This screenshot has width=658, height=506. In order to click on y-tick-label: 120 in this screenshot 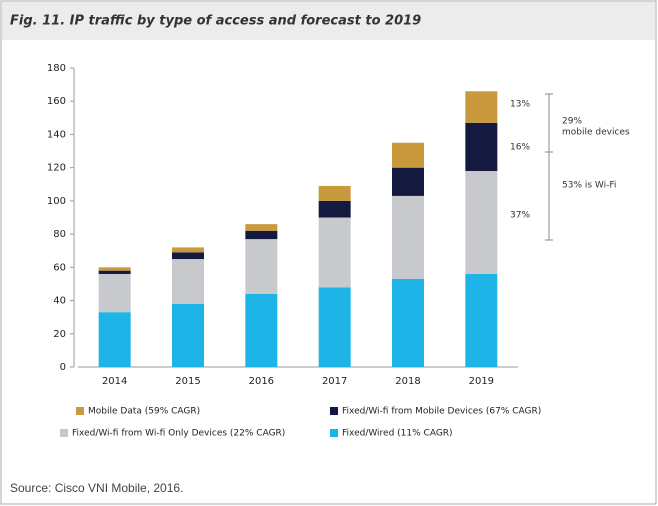, I will do `click(56, 168)`.